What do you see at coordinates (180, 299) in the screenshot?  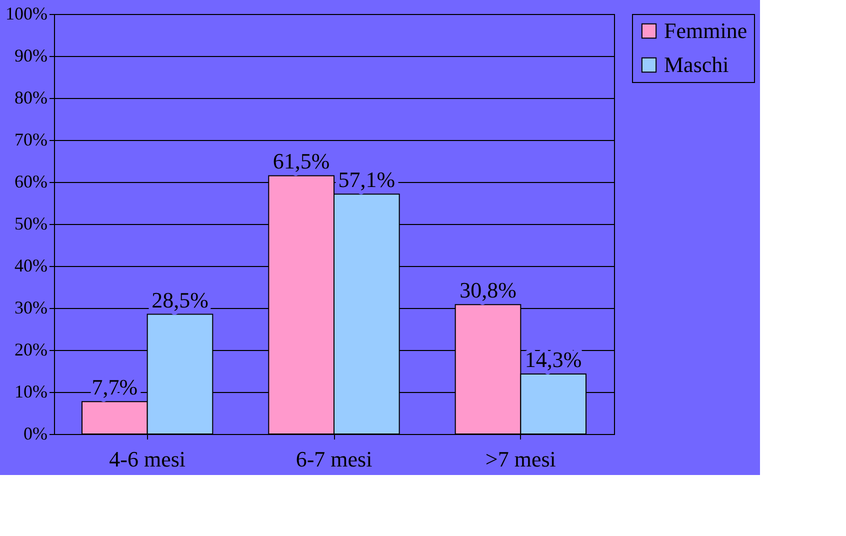 I see `data-label: 28,5%` at bounding box center [180, 299].